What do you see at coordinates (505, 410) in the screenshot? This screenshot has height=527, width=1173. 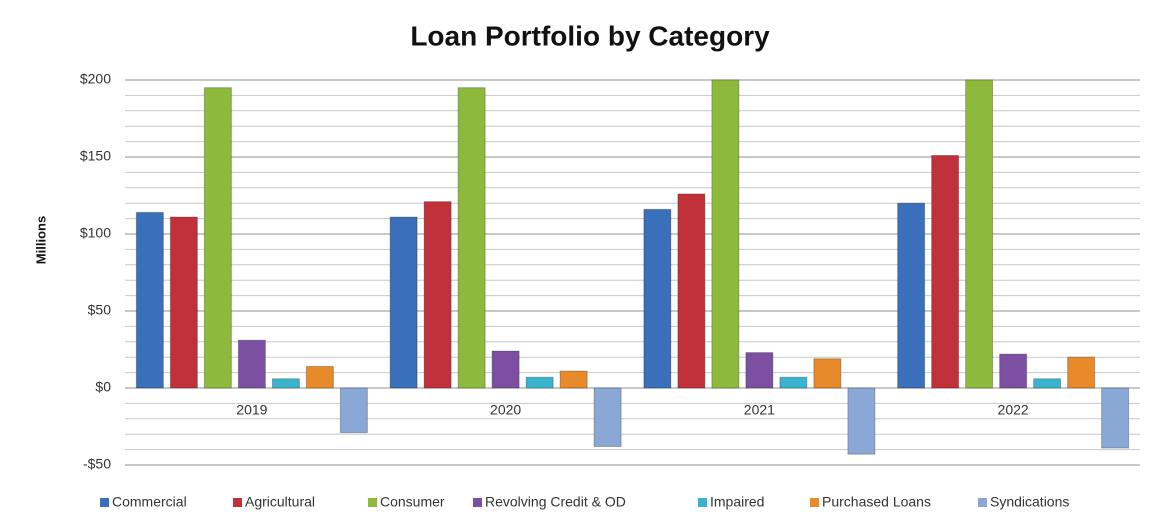 I see `x-tick-label: 2020` at bounding box center [505, 410].